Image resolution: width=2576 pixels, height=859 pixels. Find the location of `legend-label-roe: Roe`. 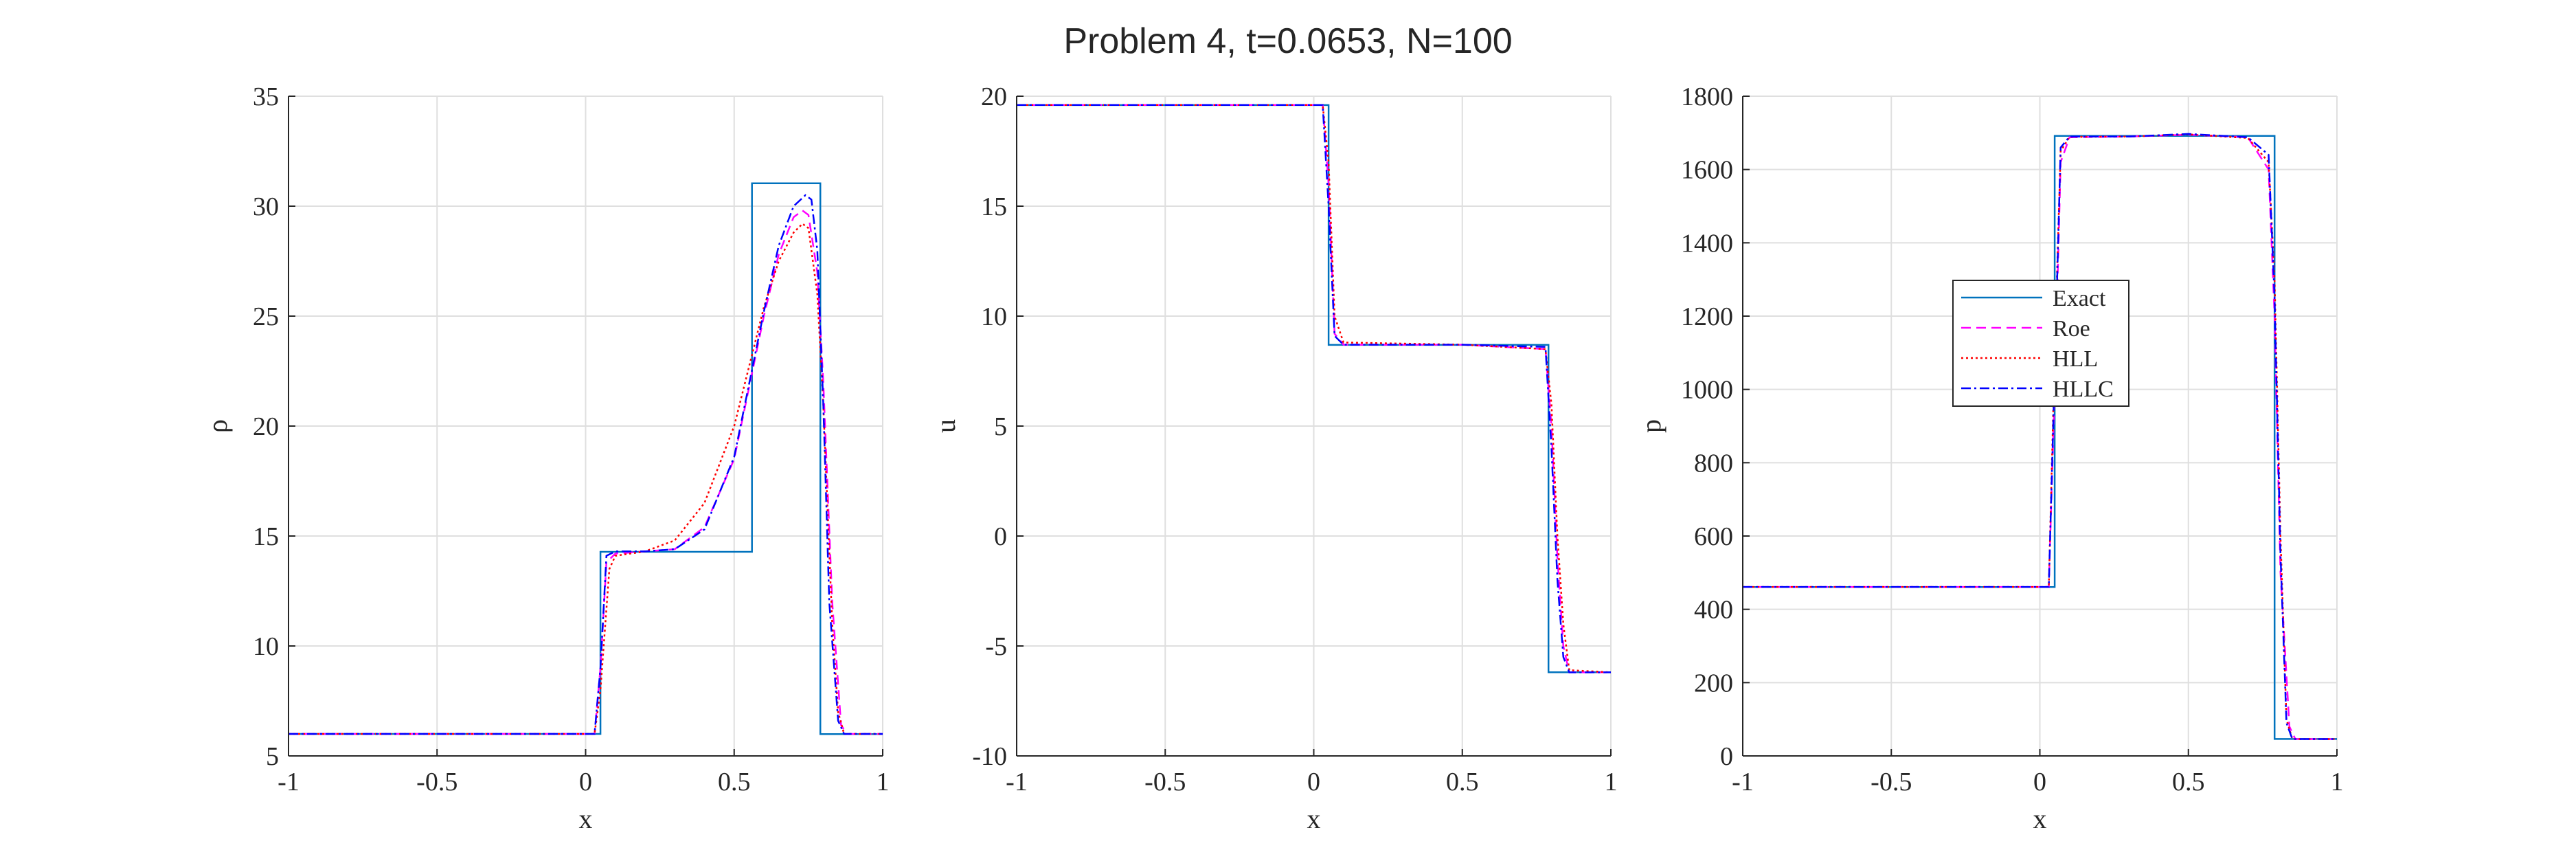

legend-label-roe: Roe is located at coordinates (2071, 329).